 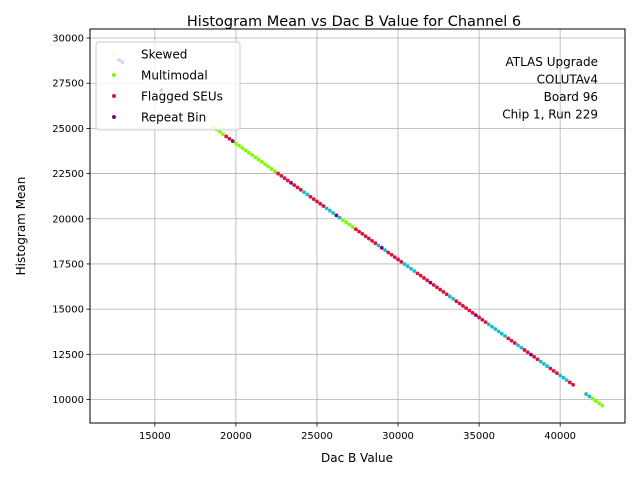 What do you see at coordinates (551, 62) in the screenshot?
I see `annotation-line: ATLAS Upgrade` at bounding box center [551, 62].